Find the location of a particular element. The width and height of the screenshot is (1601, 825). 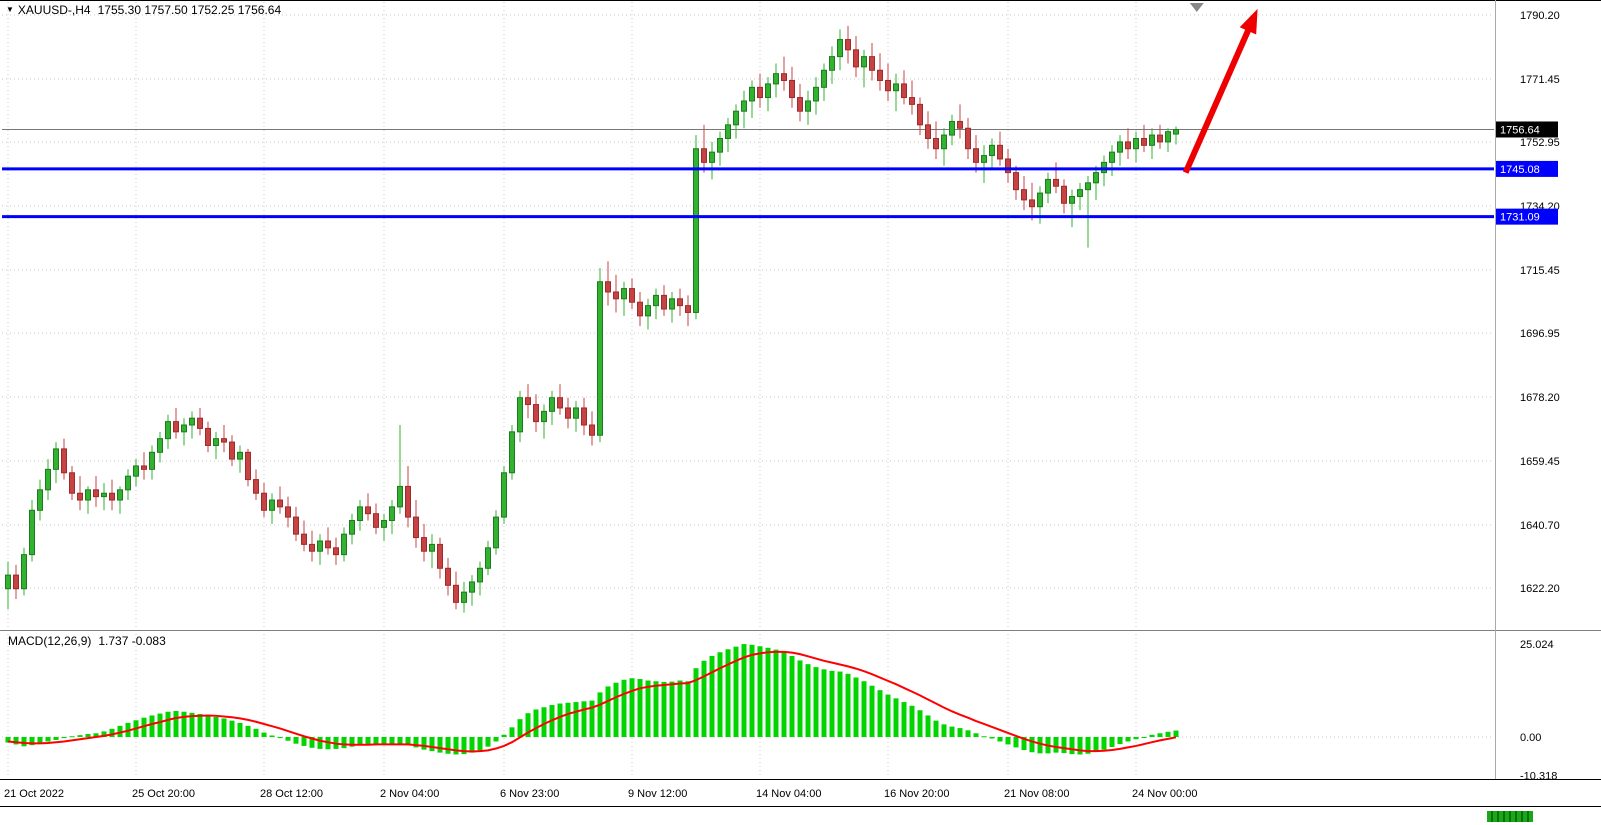

time-axis-label: 16 Nov 20:00 is located at coordinates (916, 794).